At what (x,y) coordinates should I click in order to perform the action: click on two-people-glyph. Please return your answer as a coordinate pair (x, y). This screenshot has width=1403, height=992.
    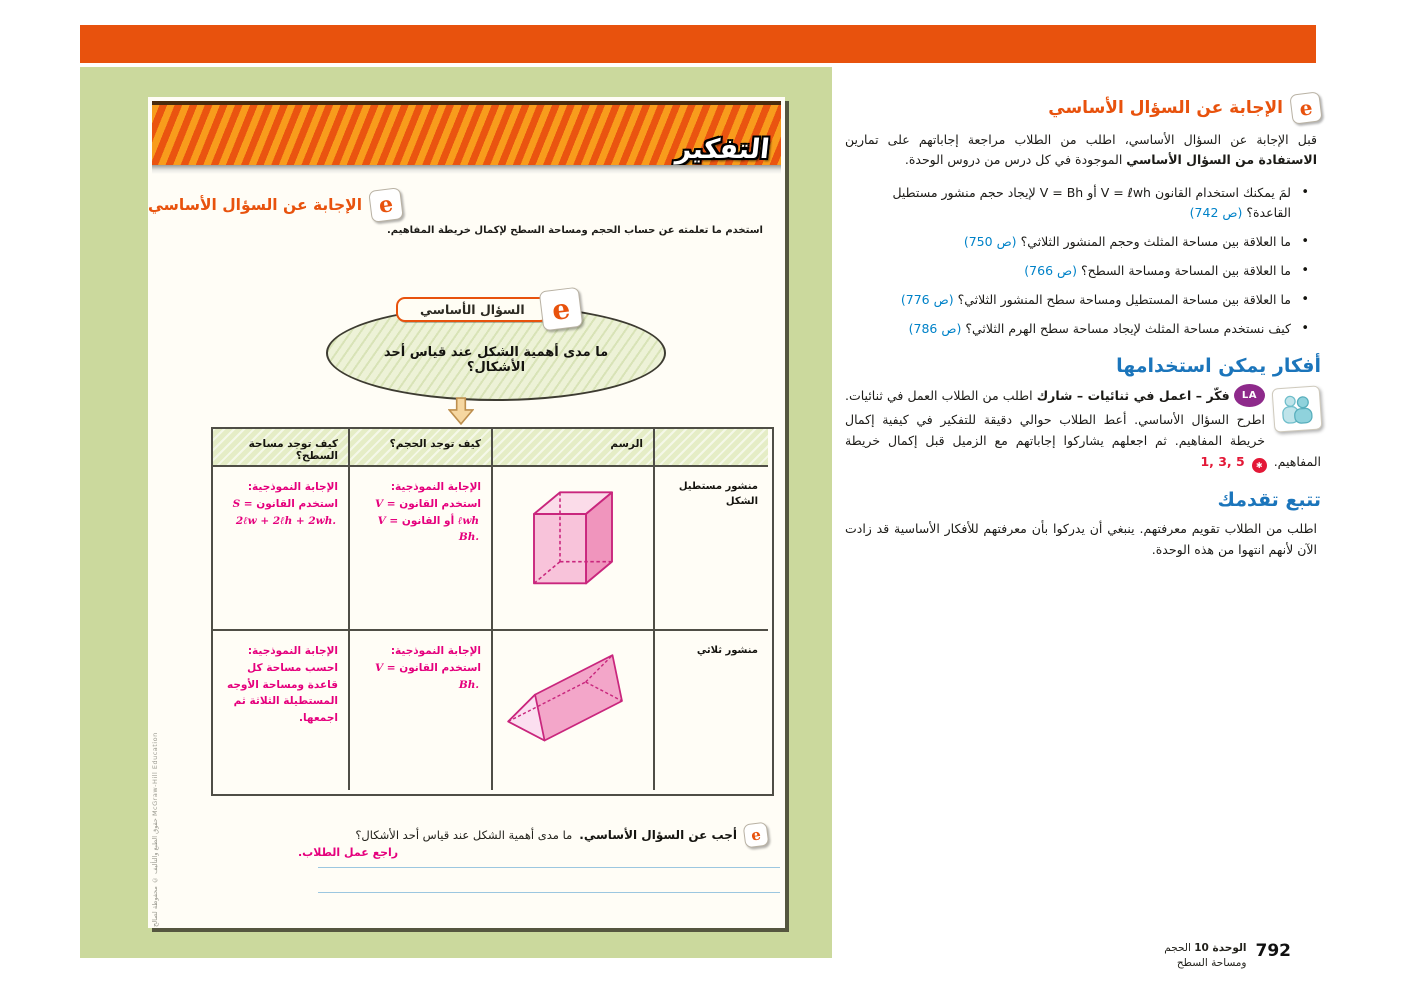
    Looking at the image, I should click on (1297, 409).